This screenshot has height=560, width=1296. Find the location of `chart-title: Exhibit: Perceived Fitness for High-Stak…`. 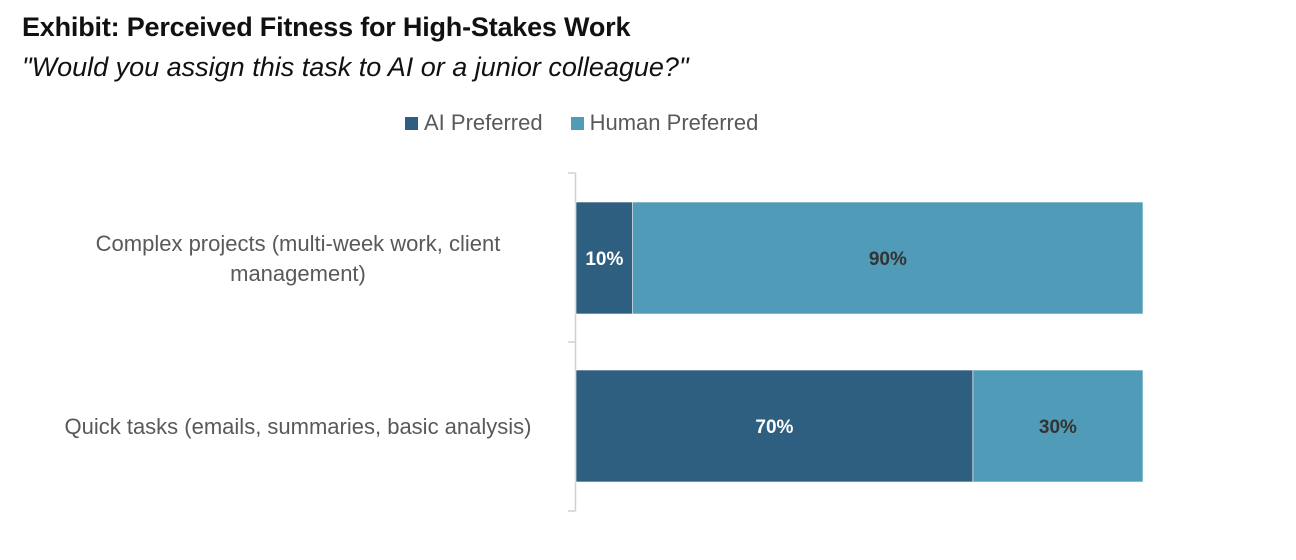

chart-title: Exhibit: Perceived Fitness for High-Stak… is located at coordinates (326, 27).